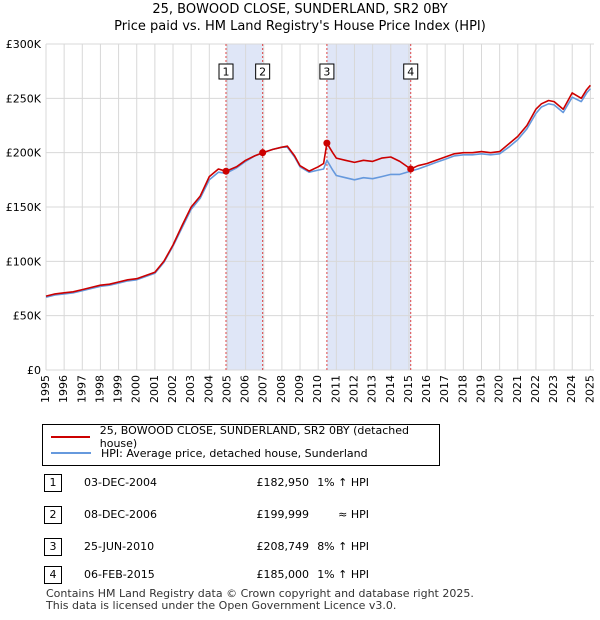  I want to click on transaction-date: 03-DEC-2004, so click(121, 482).